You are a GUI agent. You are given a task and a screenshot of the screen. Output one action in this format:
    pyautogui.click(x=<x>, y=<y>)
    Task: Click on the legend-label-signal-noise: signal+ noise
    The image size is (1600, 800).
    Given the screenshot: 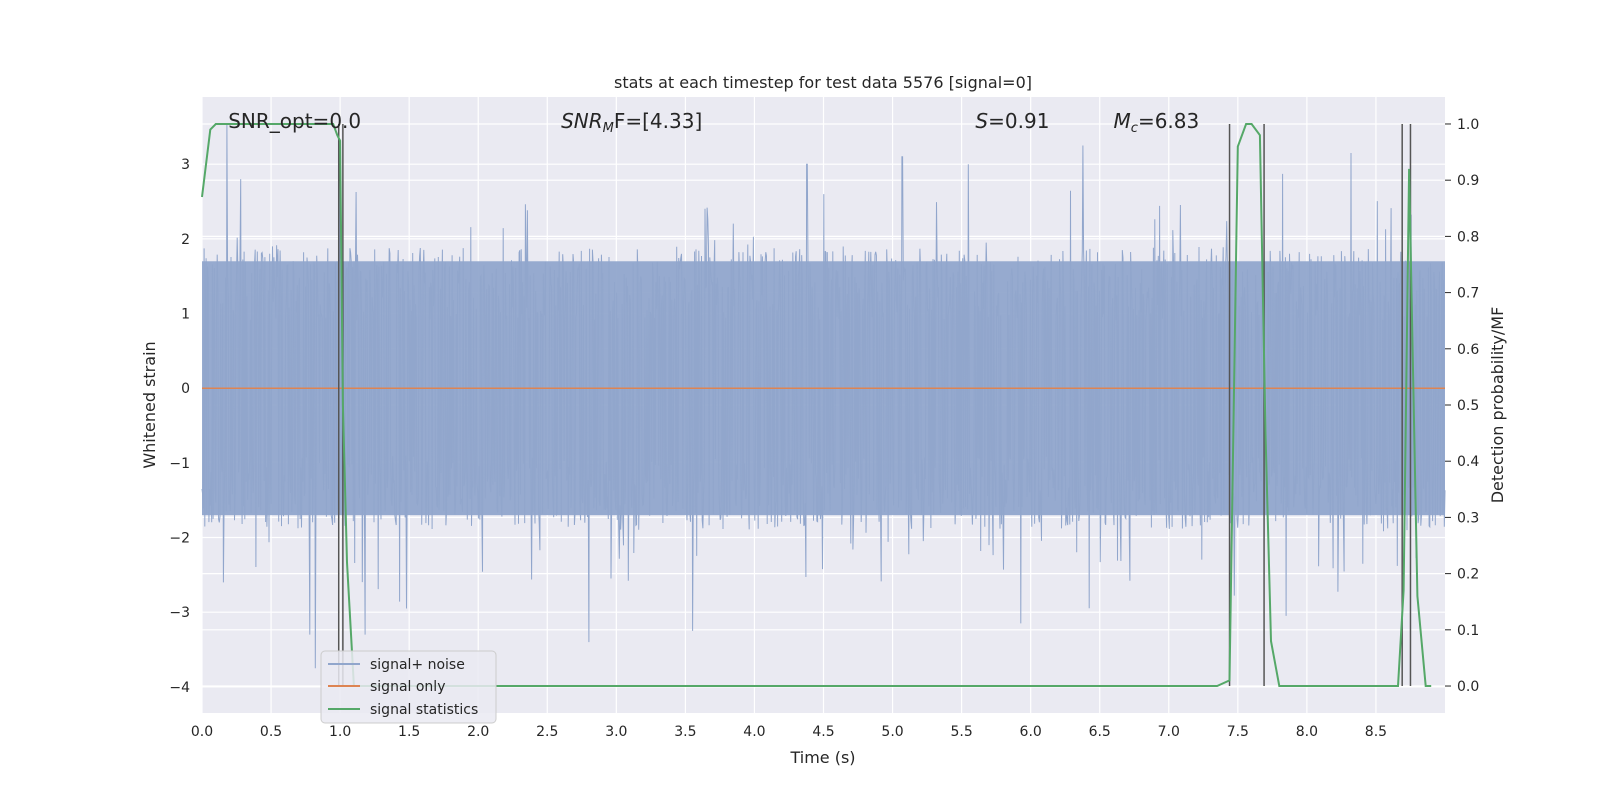 What is the action you would take?
    pyautogui.click(x=417, y=665)
    